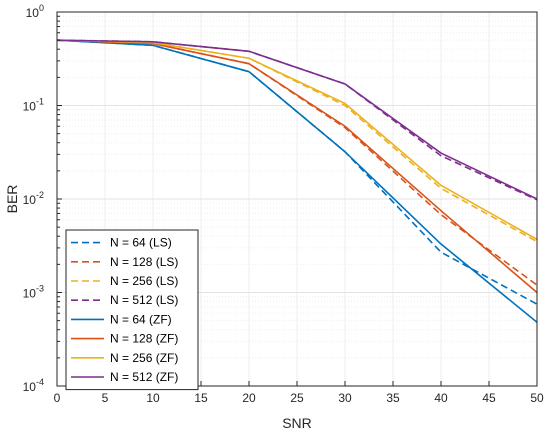  Describe the element at coordinates (41, 8) in the screenshot. I see `y-tick-exponent: 0` at that location.